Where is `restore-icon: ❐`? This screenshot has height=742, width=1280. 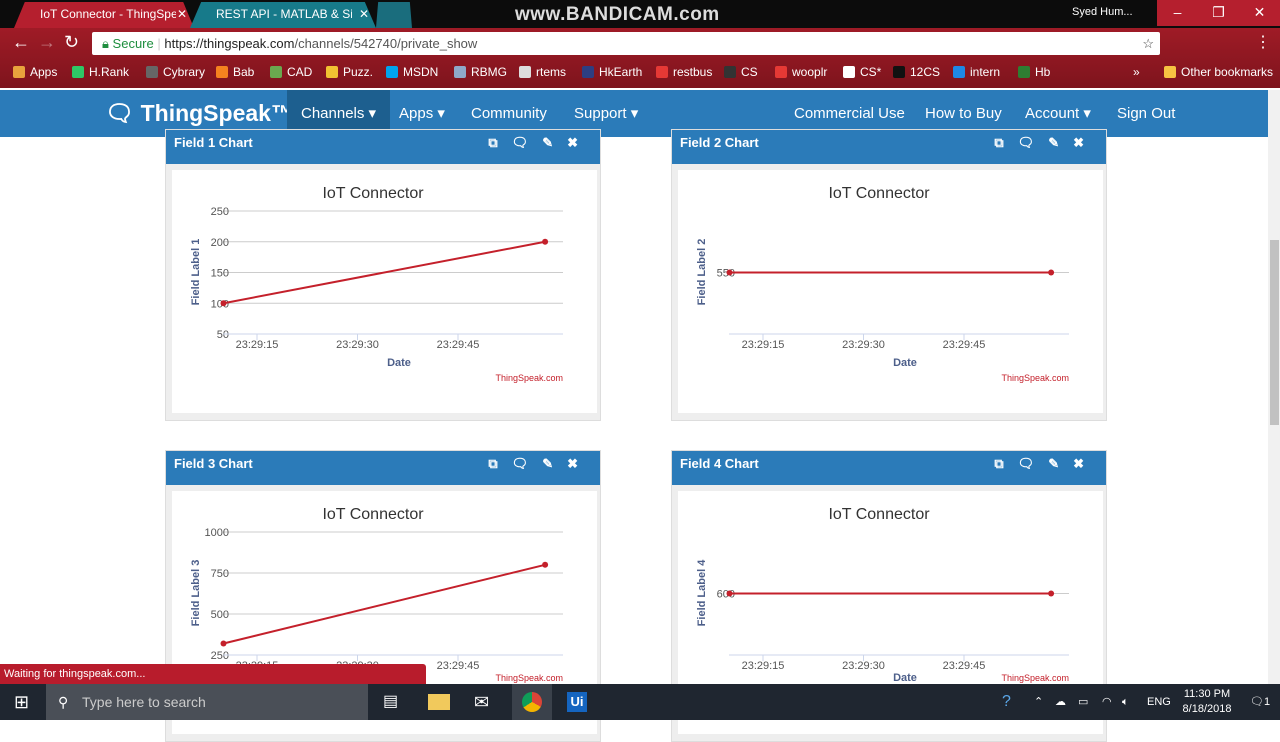
restore-icon: ❐ is located at coordinates (1218, 13).